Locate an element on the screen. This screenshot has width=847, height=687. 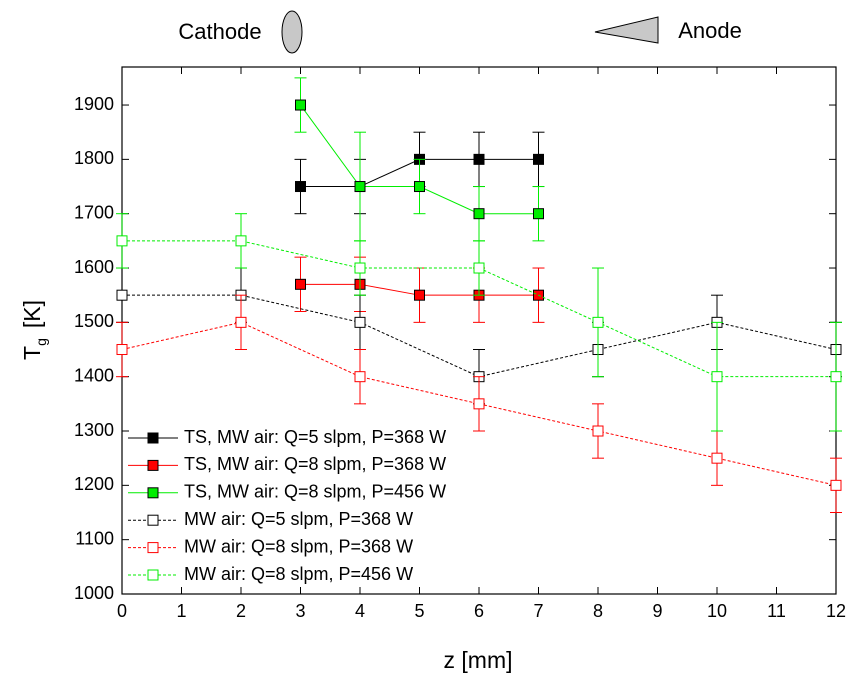
legend-label: TS, MW air: Q=8 slpm, P=368 W is located at coordinates (315, 464).